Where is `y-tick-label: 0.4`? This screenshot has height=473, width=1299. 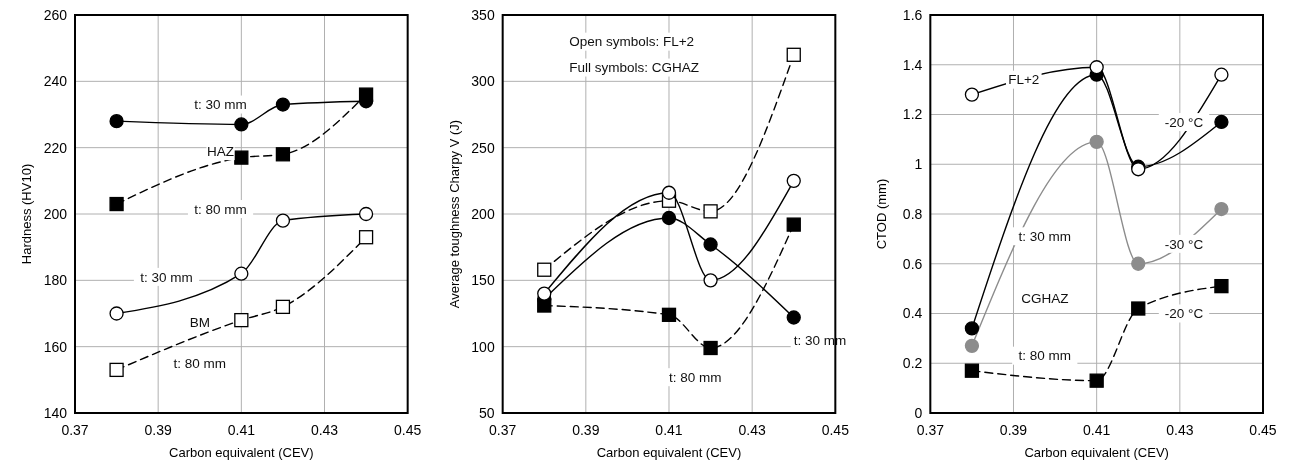 y-tick-label: 0.4 is located at coordinates (912, 313).